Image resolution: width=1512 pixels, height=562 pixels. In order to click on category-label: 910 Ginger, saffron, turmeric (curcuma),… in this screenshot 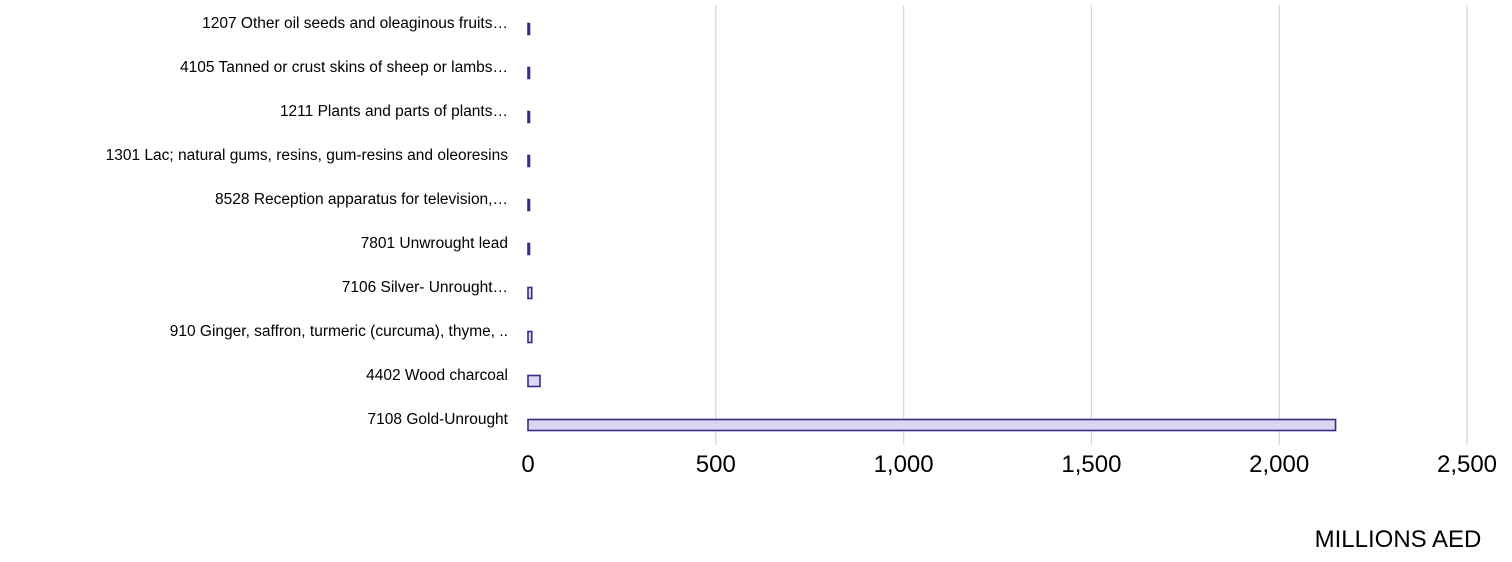, I will do `click(339, 331)`.